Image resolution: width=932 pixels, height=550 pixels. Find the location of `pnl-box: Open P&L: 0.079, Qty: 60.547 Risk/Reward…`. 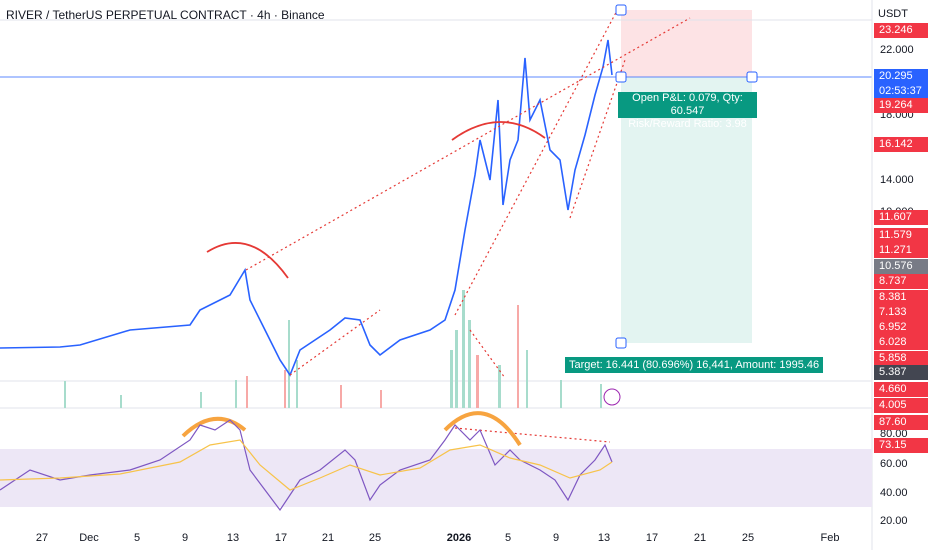

pnl-box: Open P&L: 0.079, Qty: 60.547 Risk/Reward… is located at coordinates (687, 111).